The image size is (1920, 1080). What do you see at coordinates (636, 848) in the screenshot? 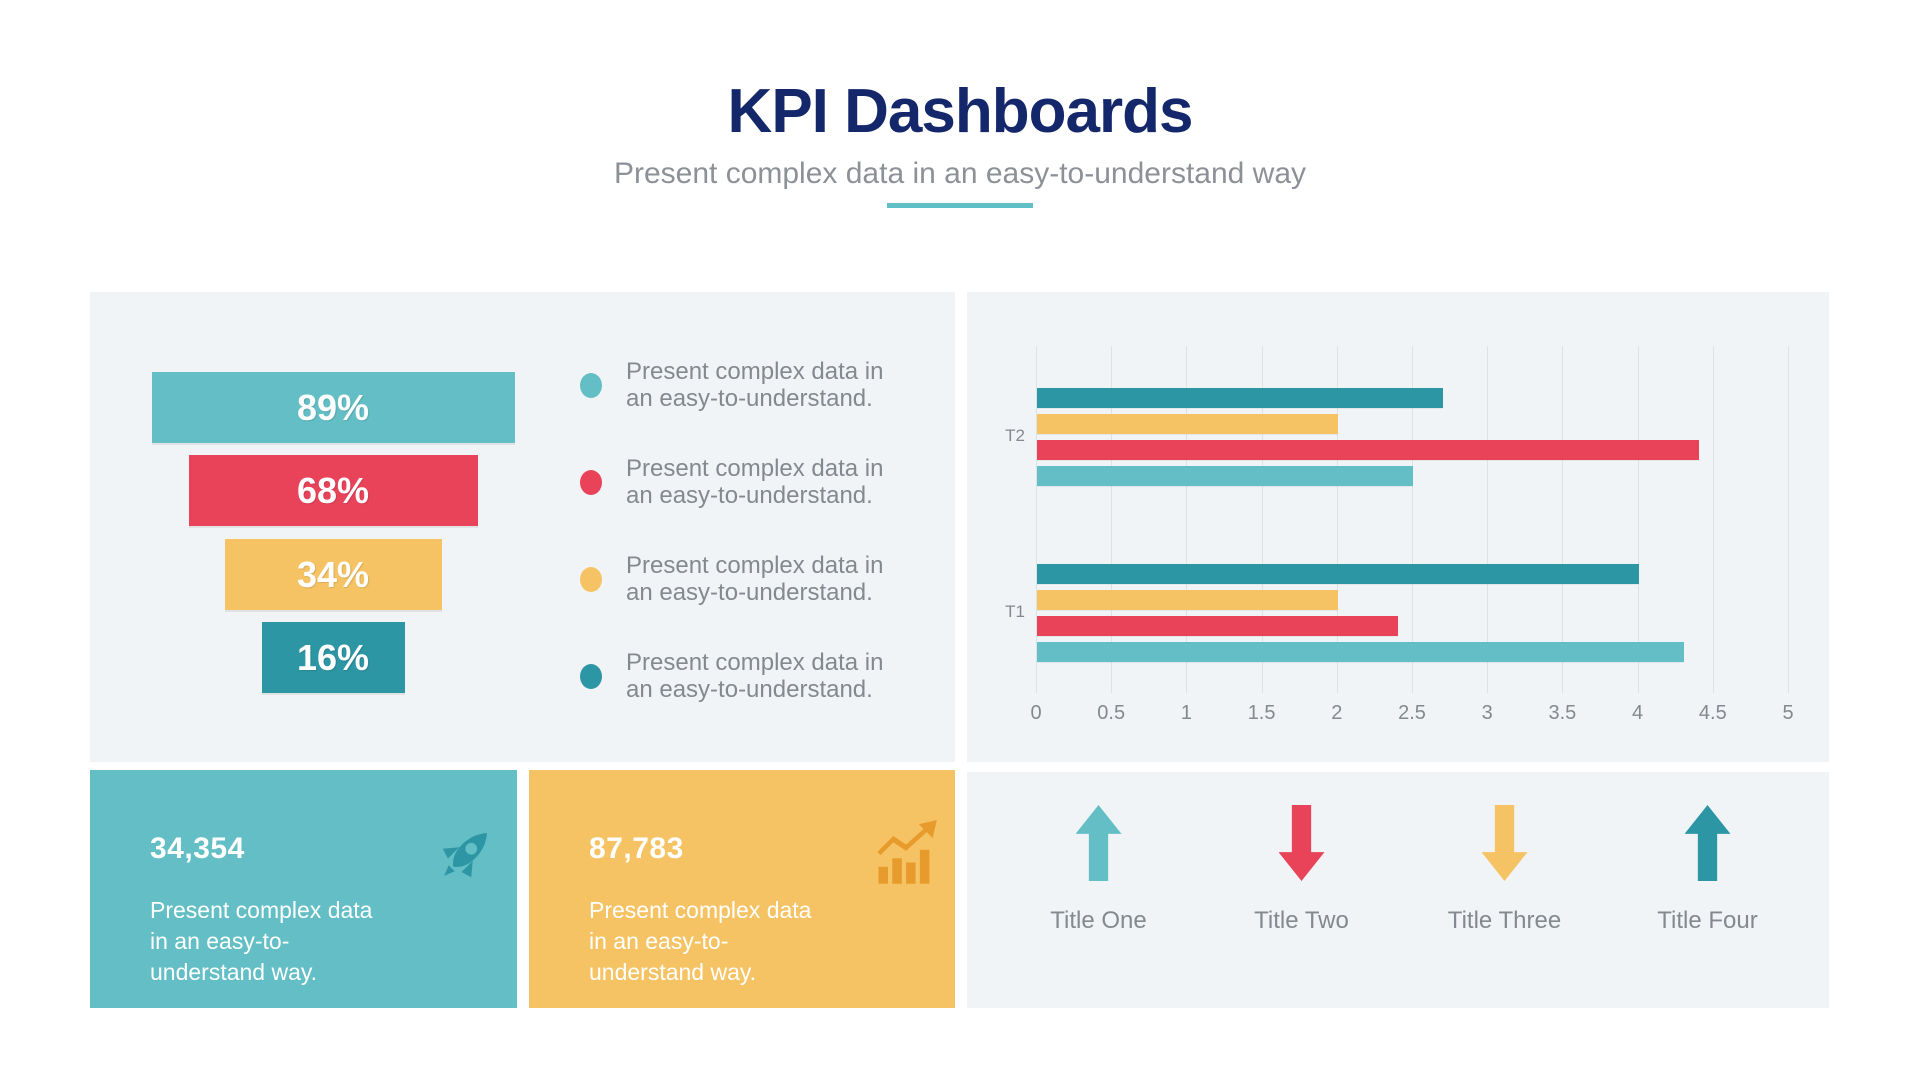
I see `kpi-value: 87,783` at bounding box center [636, 848].